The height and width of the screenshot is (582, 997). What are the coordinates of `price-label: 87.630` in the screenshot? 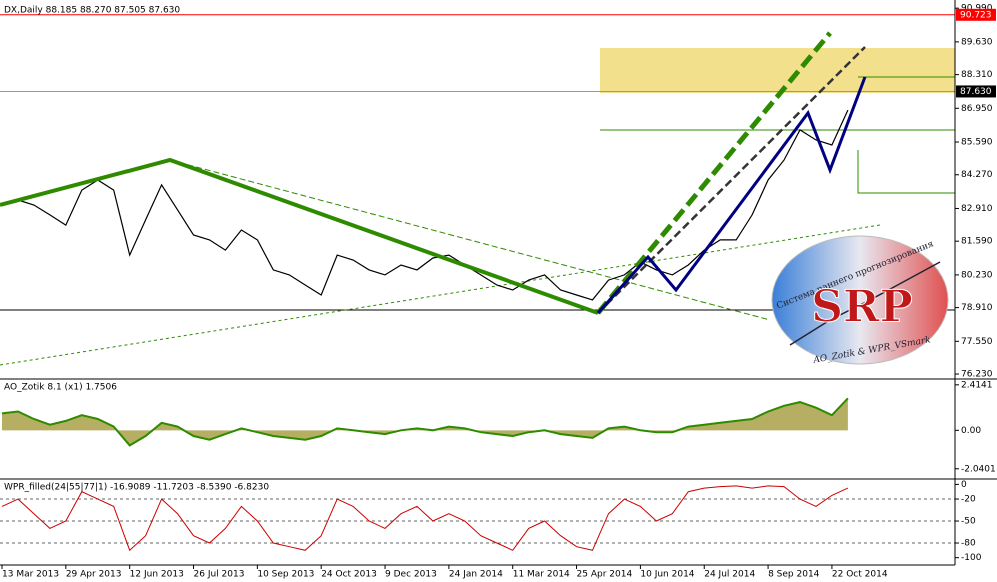 It's located at (976, 92).